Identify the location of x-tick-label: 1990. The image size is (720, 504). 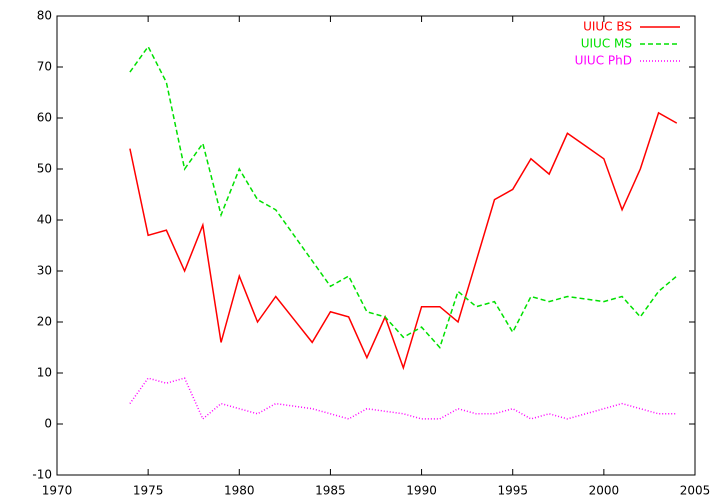
(421, 491).